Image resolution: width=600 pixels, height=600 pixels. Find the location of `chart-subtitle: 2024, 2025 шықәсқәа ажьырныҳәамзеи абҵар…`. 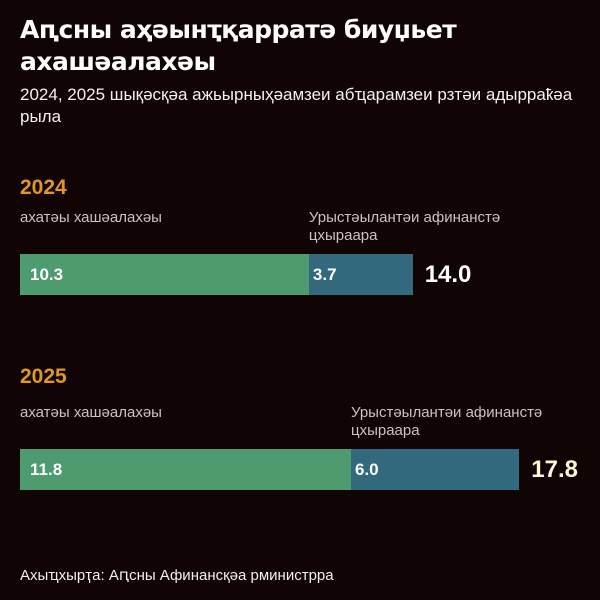

chart-subtitle: 2024, 2025 шықәсқәа ажьырныҳәамзеи абҵар… is located at coordinates (296, 105).